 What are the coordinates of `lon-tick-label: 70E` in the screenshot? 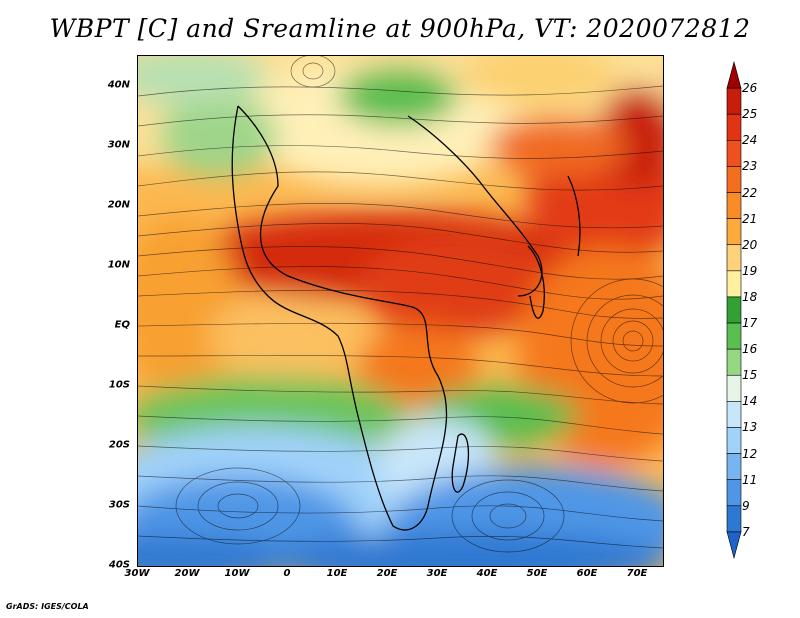 It's located at (637, 573).